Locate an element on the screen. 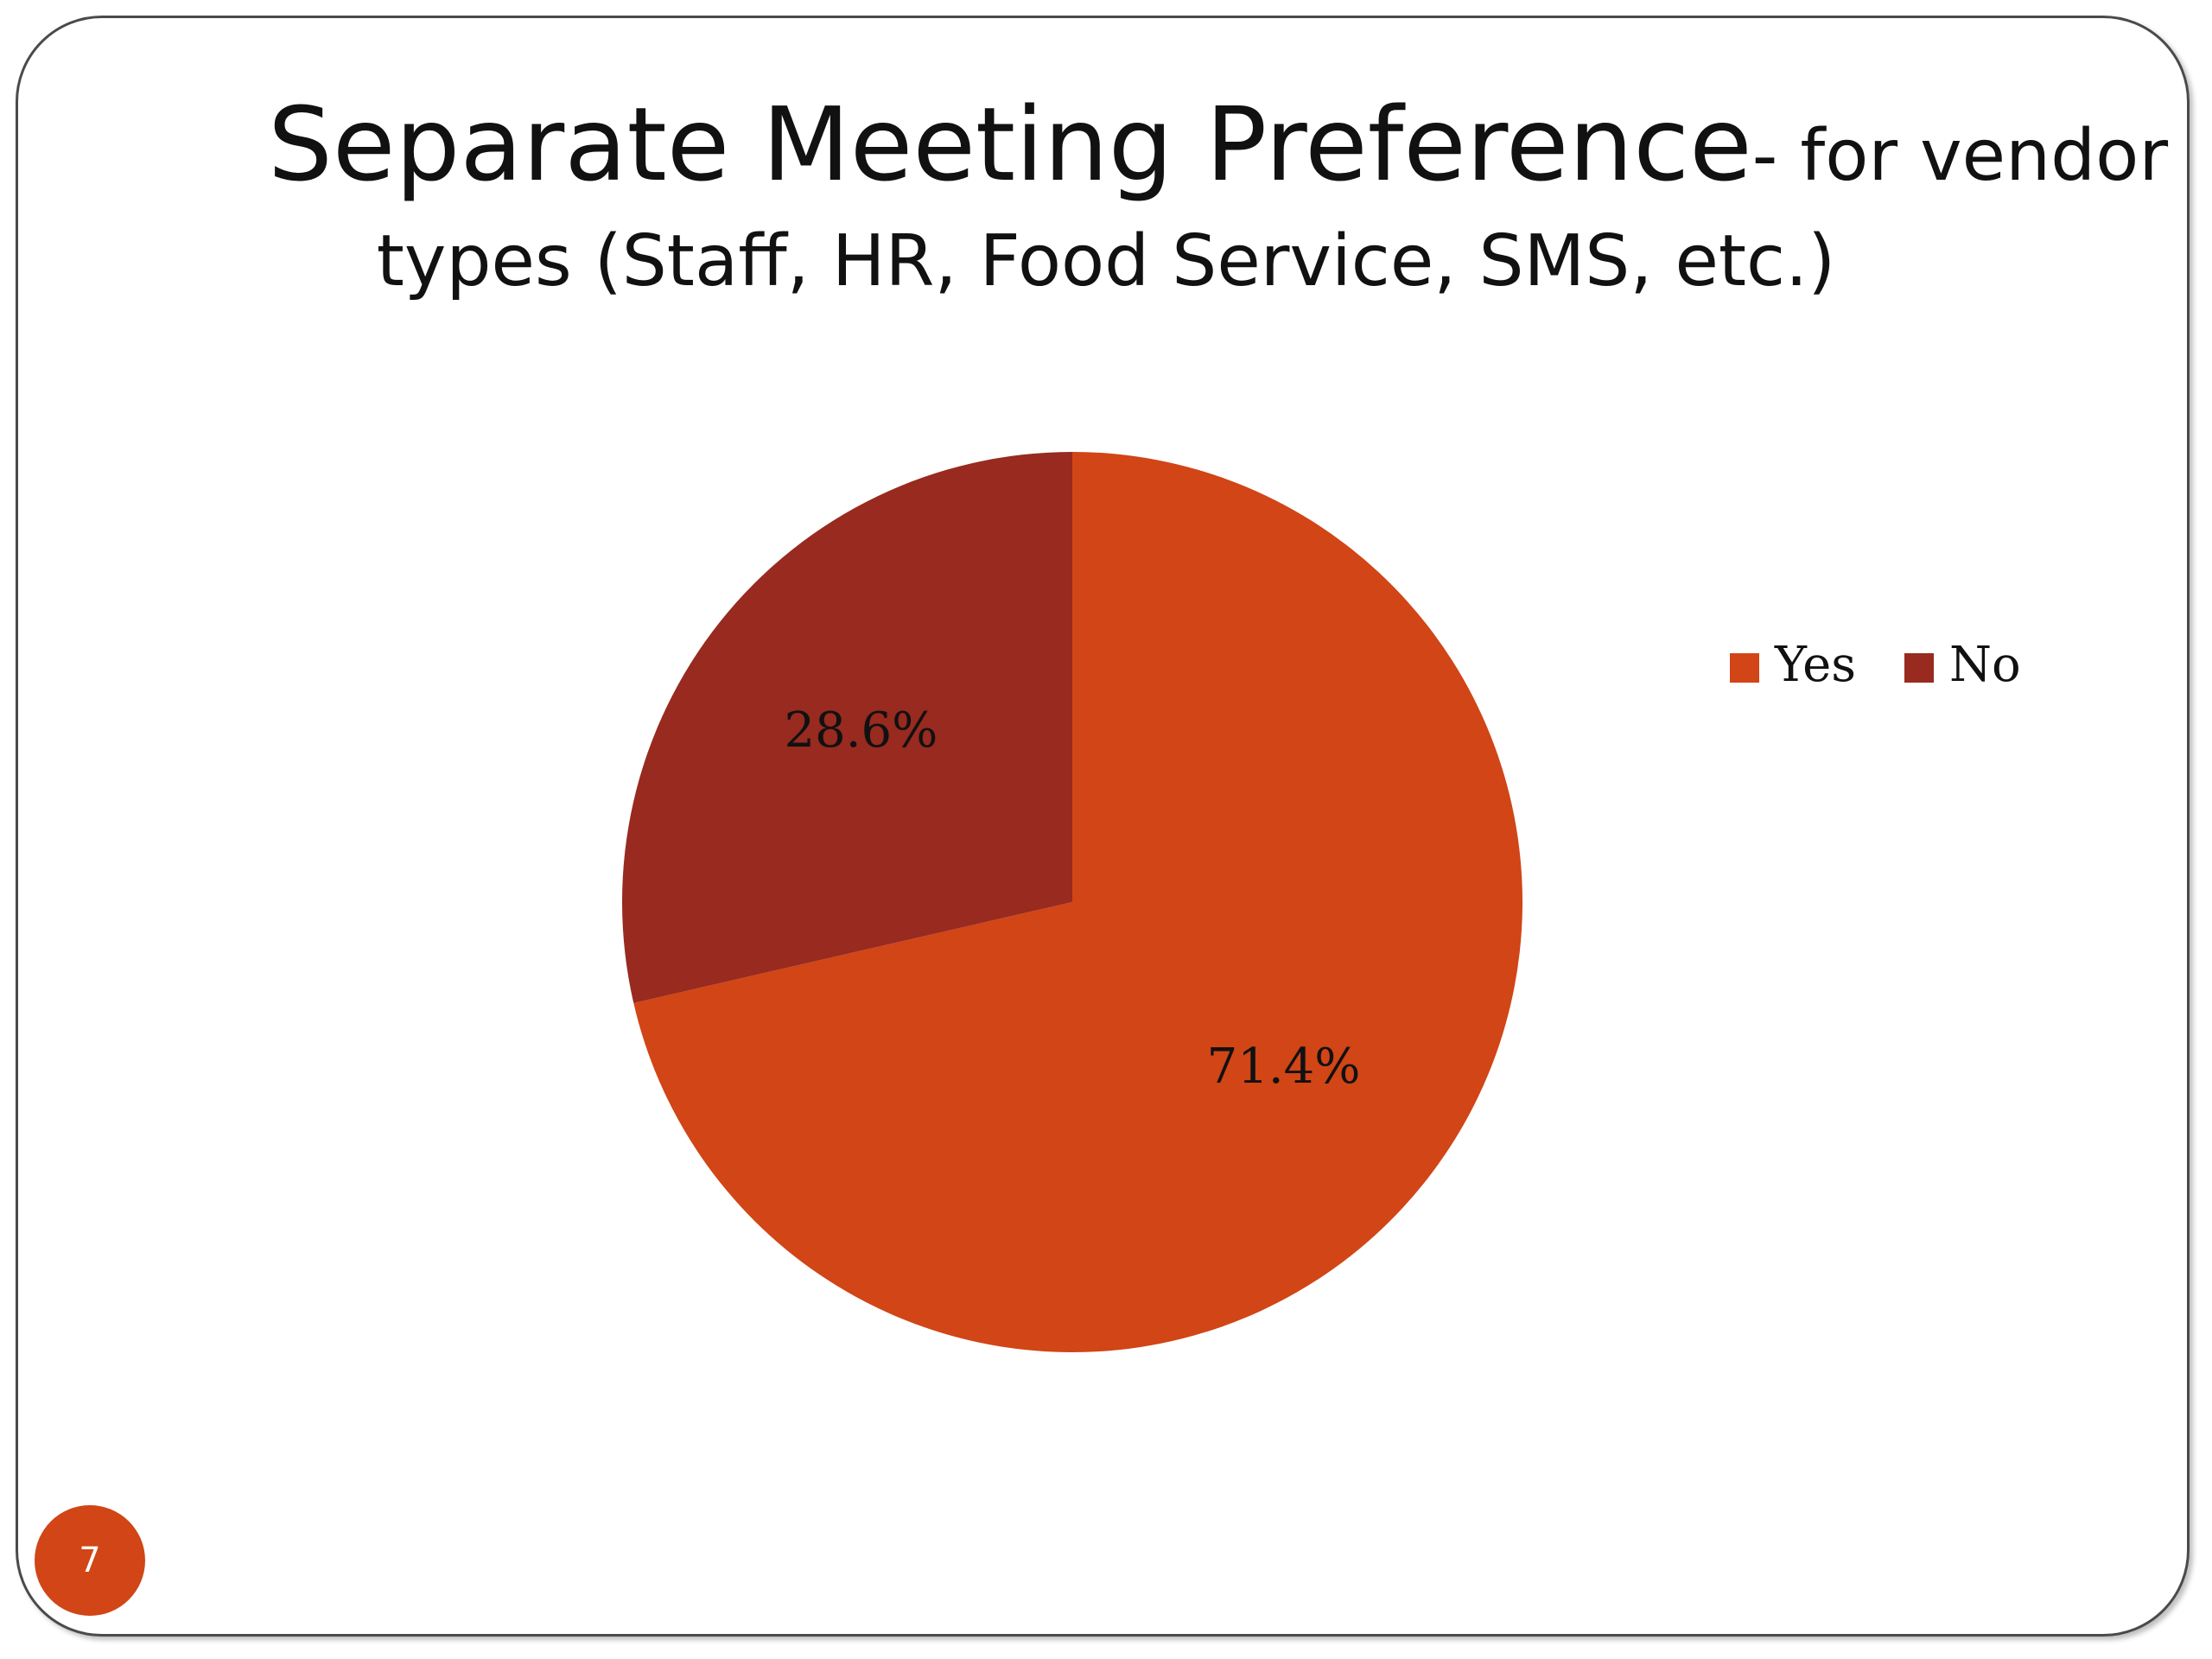 The height and width of the screenshot is (1659, 2212). slide-title: Separate Meeting Preference- for vendor is located at coordinates (1218, 144).